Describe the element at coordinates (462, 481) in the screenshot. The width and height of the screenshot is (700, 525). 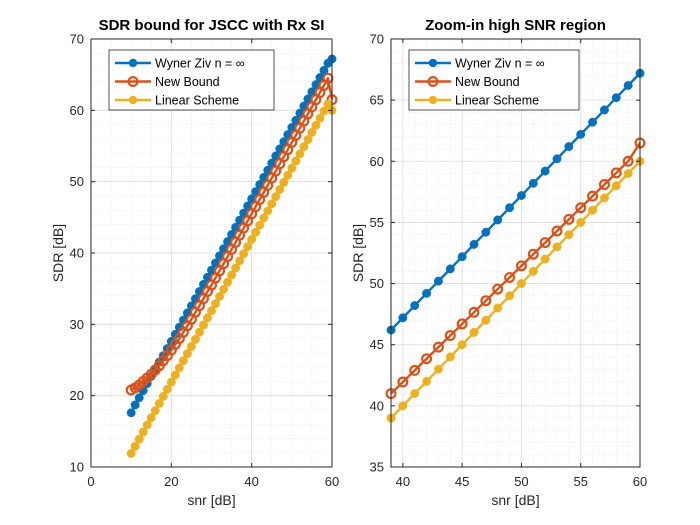
I see `x-tick-label: 45` at that location.